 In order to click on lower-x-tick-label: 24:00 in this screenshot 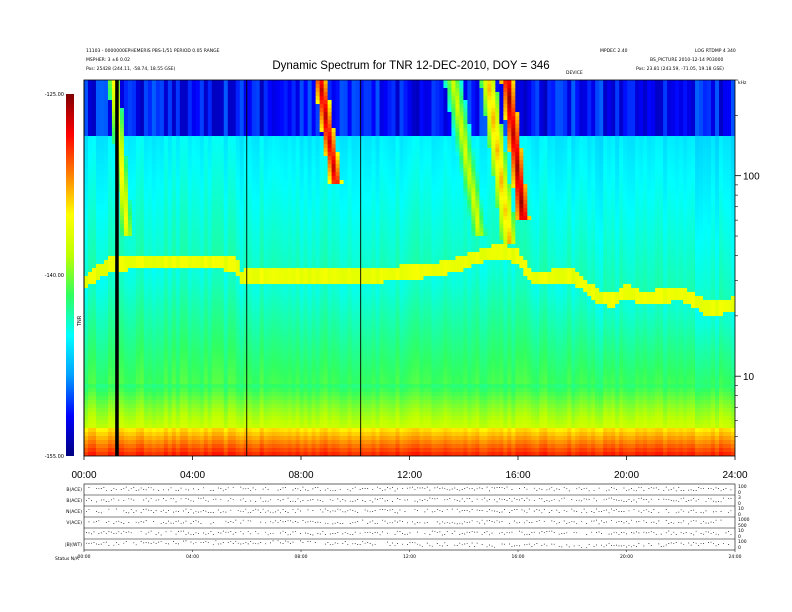, I will do `click(735, 557)`.